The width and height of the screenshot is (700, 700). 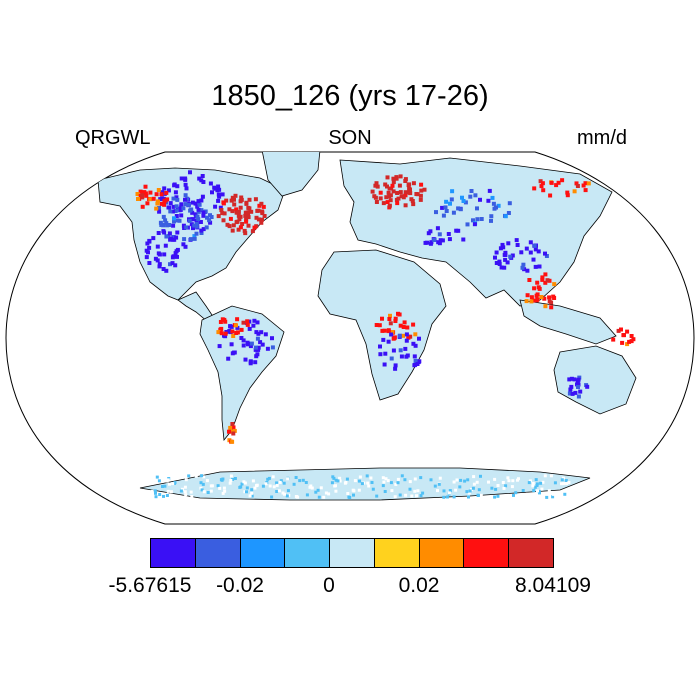 What do you see at coordinates (568, 322) in the screenshot?
I see `continent-shape` at bounding box center [568, 322].